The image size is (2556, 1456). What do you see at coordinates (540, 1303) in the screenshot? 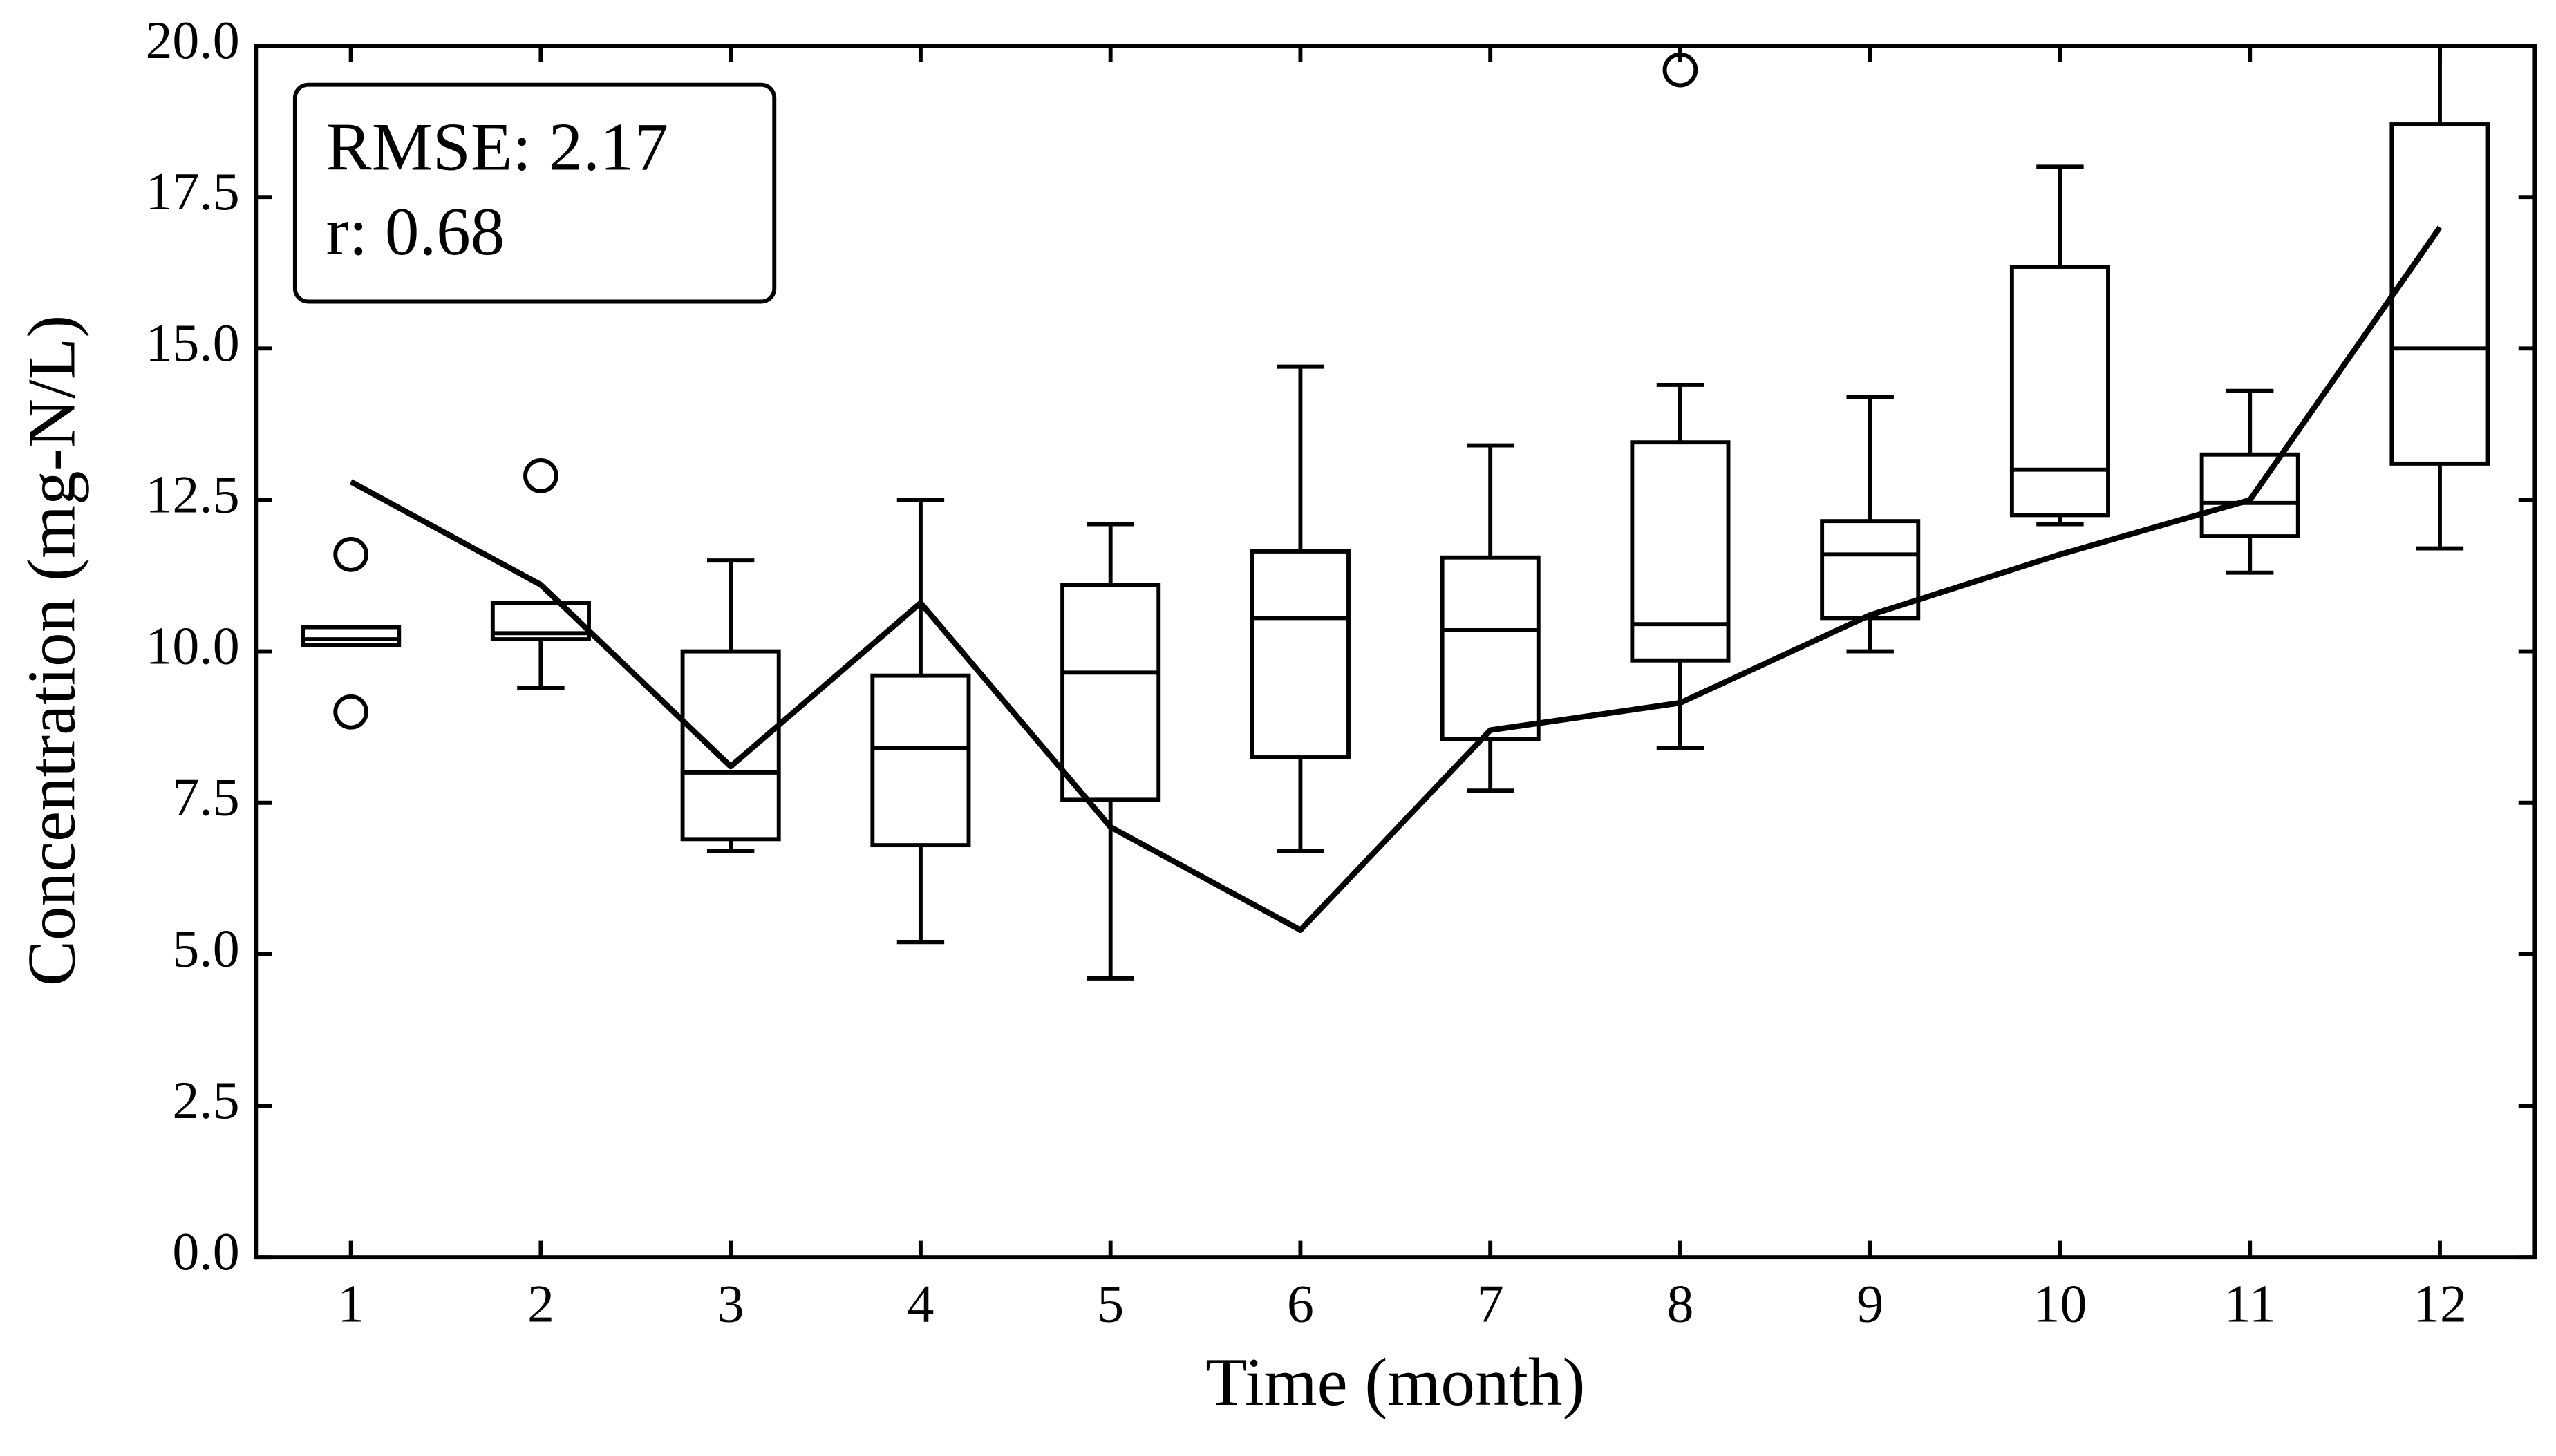
I see `x-tick-label: 2` at bounding box center [540, 1303].